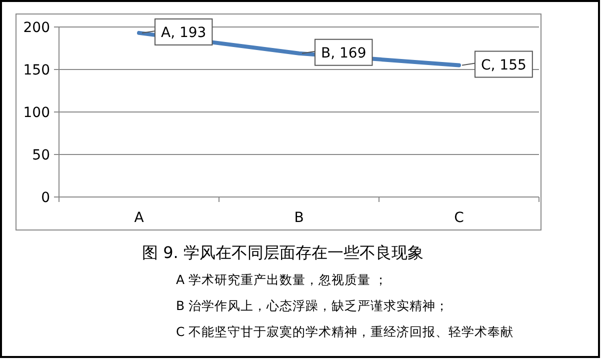 This screenshot has width=601, height=359. I want to click on x-tick-label: A, so click(139, 218).